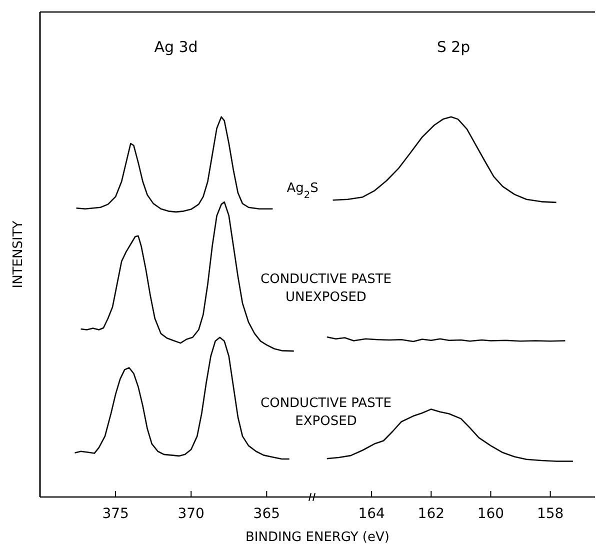  What do you see at coordinates (266, 514) in the screenshot?
I see `x-tick-label: 365` at bounding box center [266, 514].